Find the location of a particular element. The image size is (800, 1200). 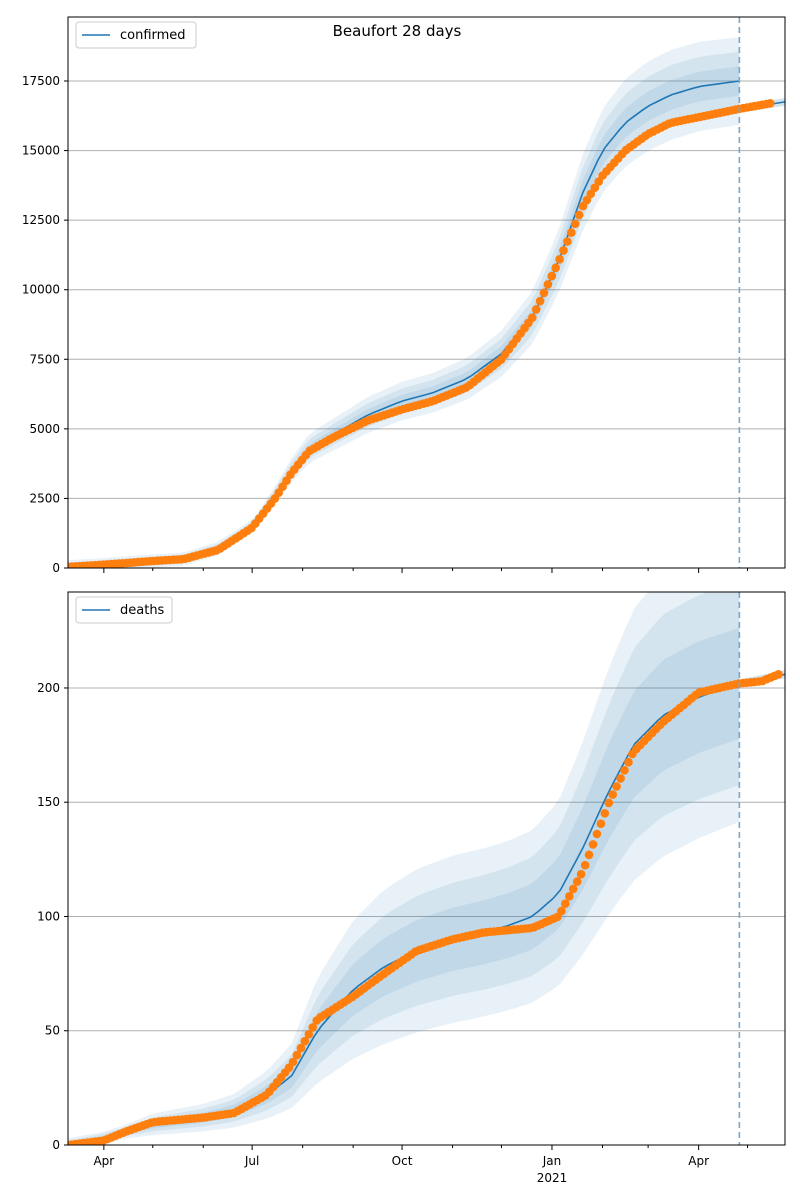

confirmed-legend-label: confirmed is located at coordinates (153, 35).